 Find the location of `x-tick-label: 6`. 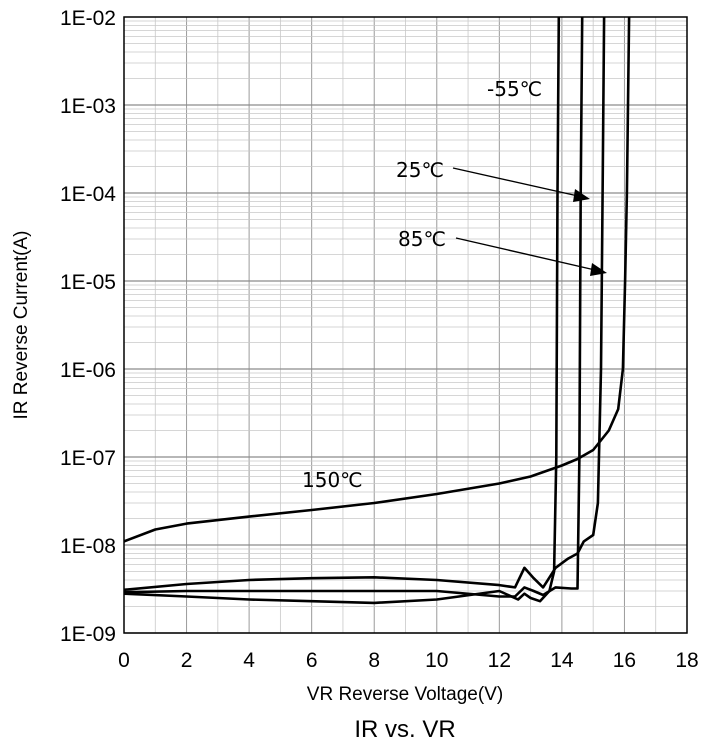

x-tick-label: 6 is located at coordinates (312, 660).